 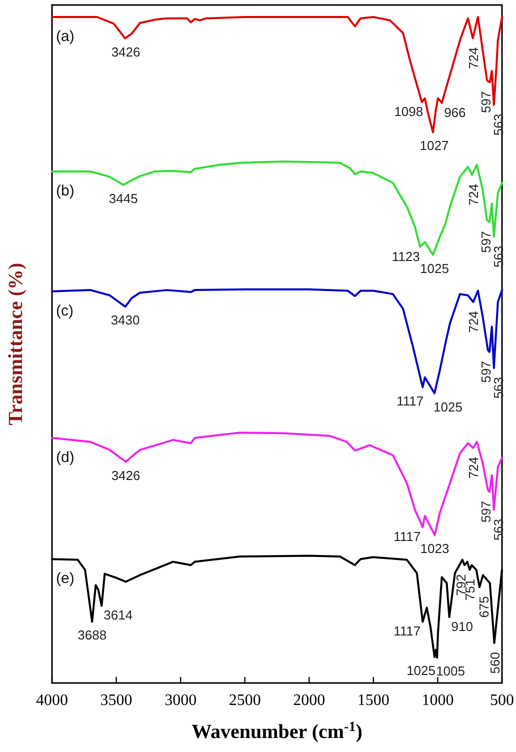 I want to click on x-tick-label: 500, so click(x=502, y=700).